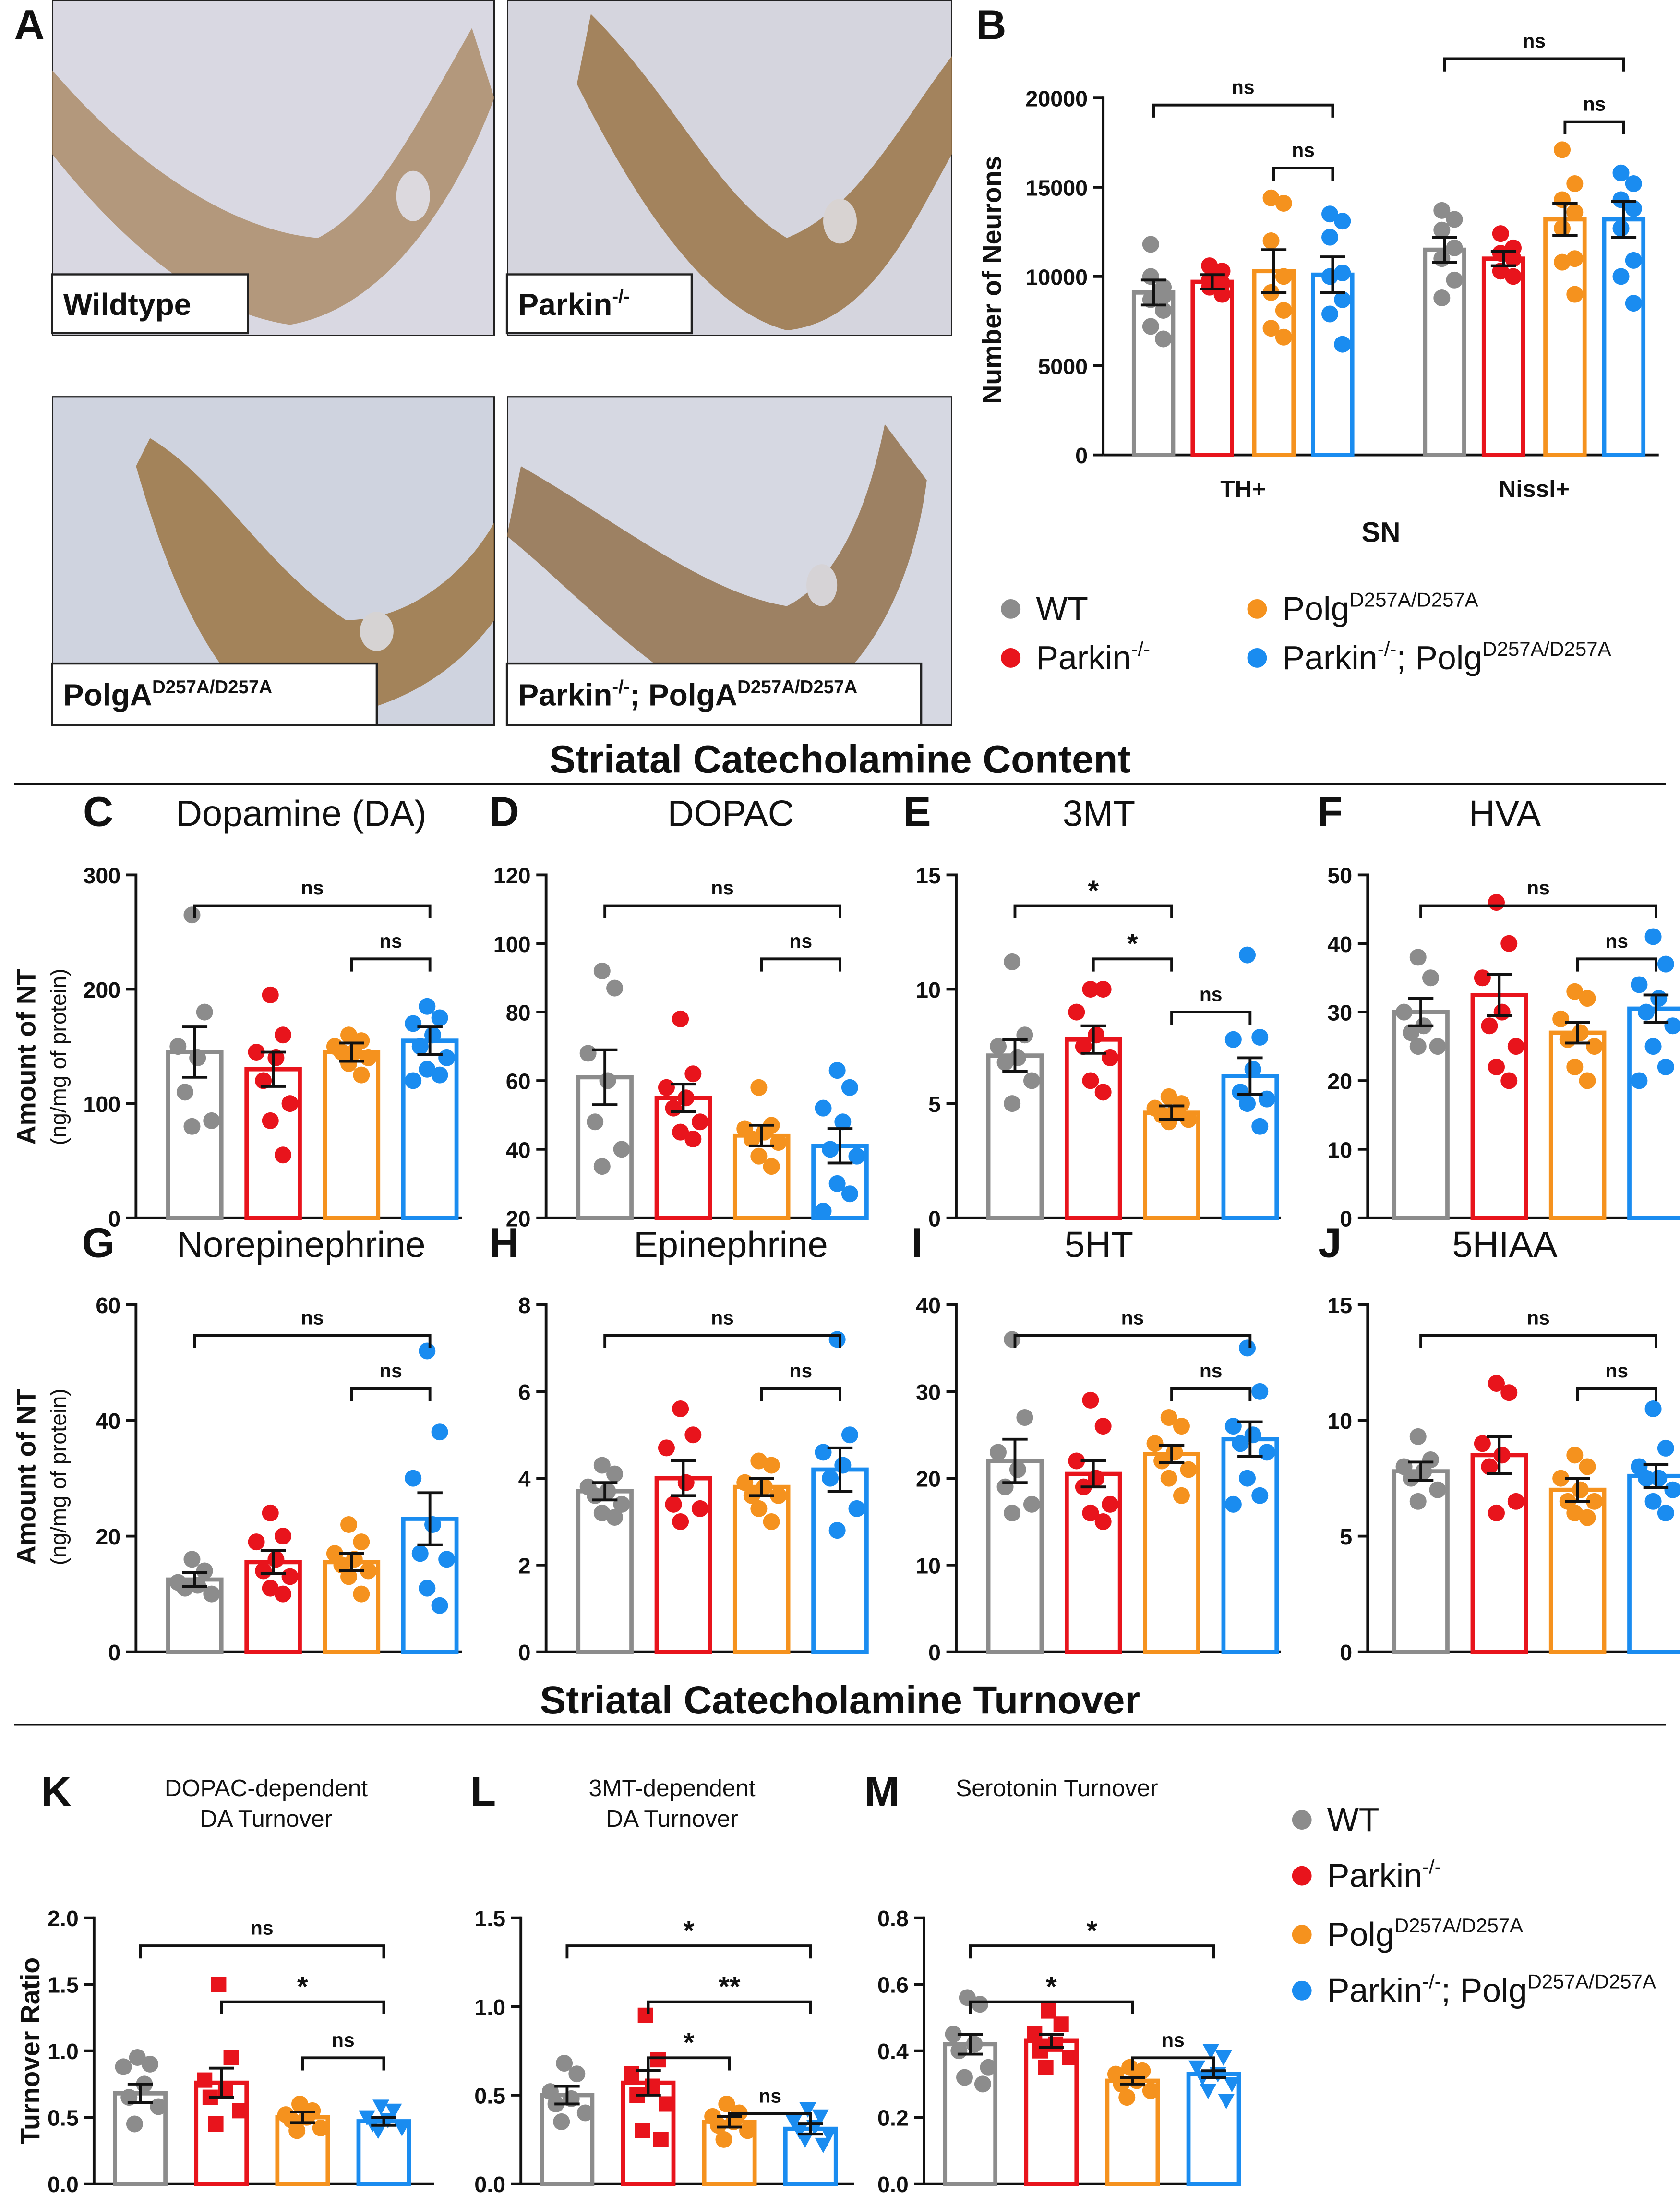 The image size is (1680, 2195). Describe the element at coordinates (1380, 608) in the screenshot. I see `legend-label: PolgD257A/D257A` at that location.